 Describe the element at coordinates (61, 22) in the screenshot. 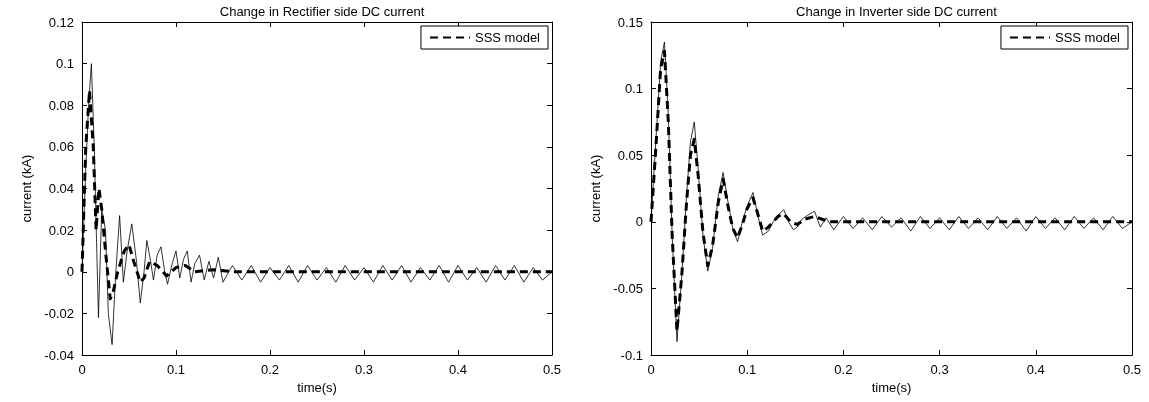

I see `y-tick-label: 0.12` at that location.